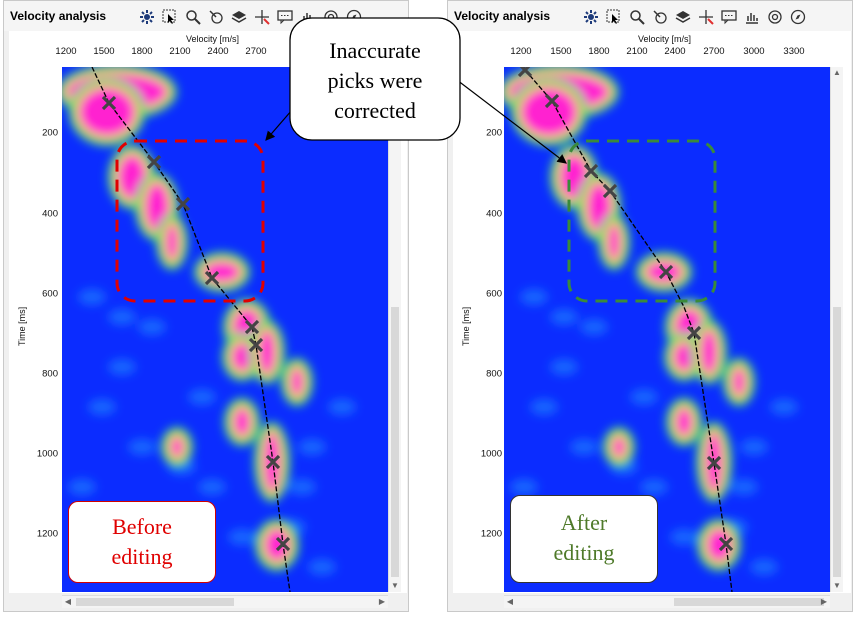  I want to click on callout-line: corrected, so click(375, 110).